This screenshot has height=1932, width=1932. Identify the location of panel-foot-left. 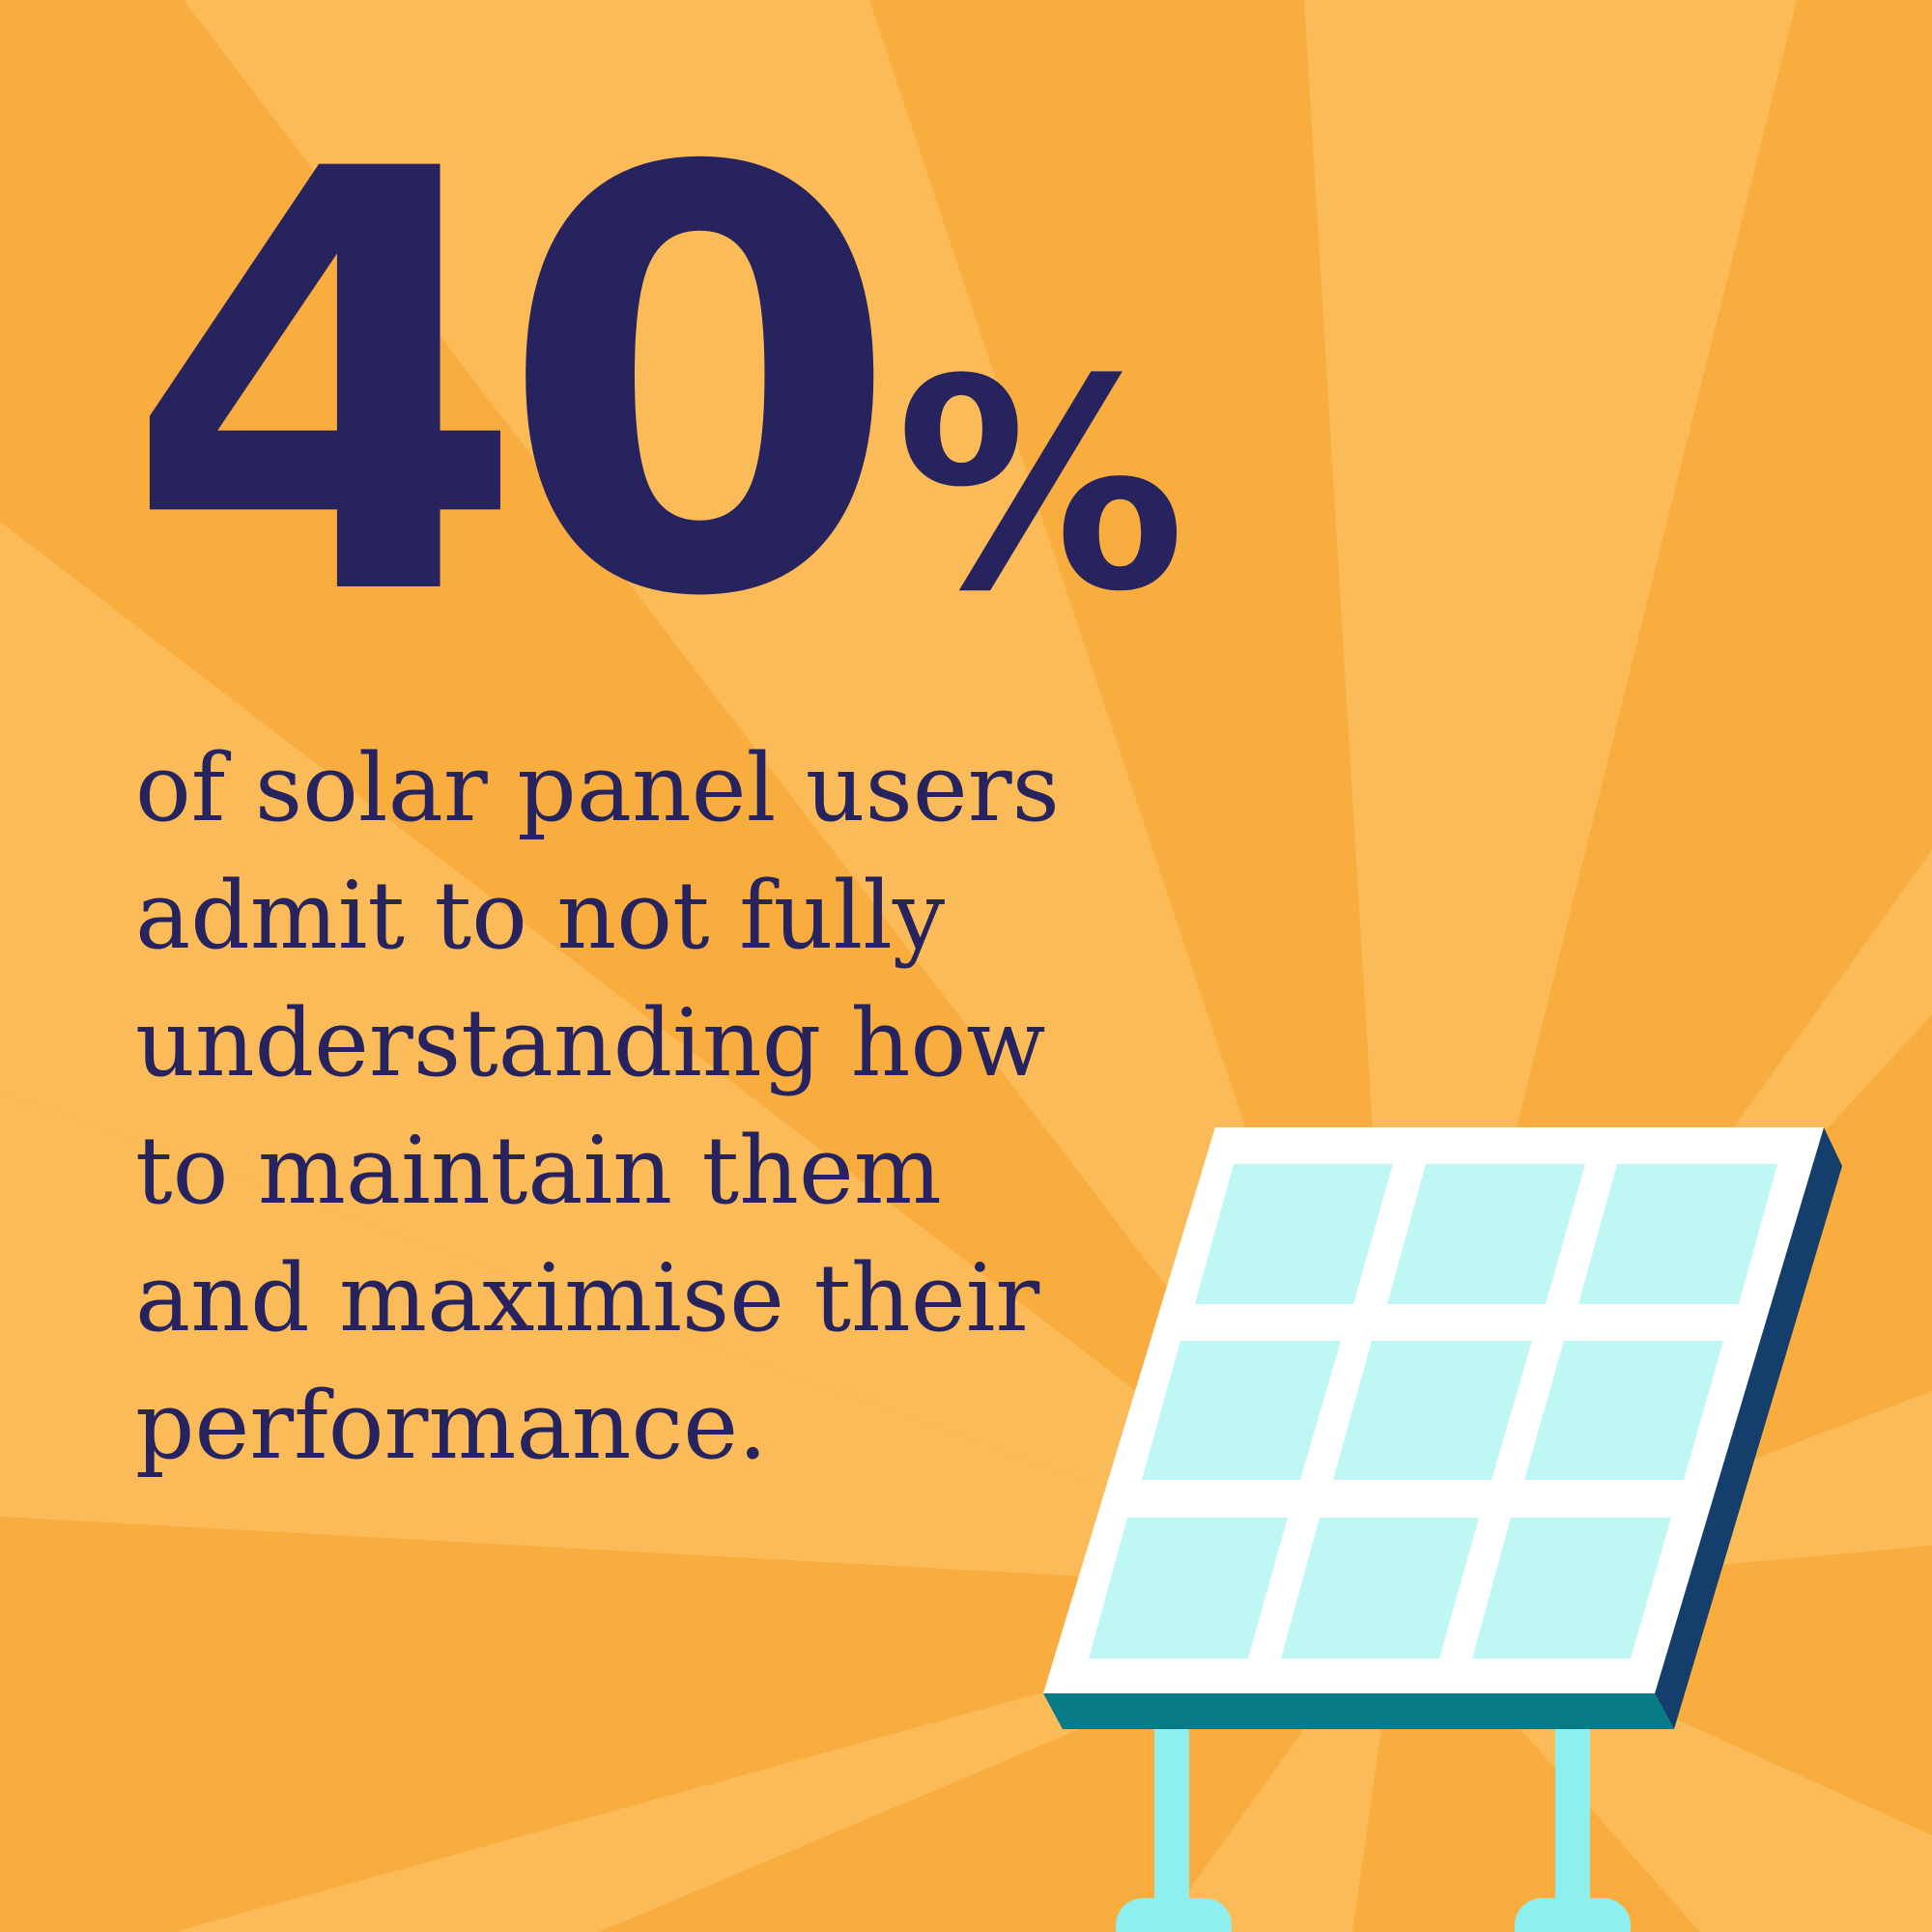
(1174, 1915).